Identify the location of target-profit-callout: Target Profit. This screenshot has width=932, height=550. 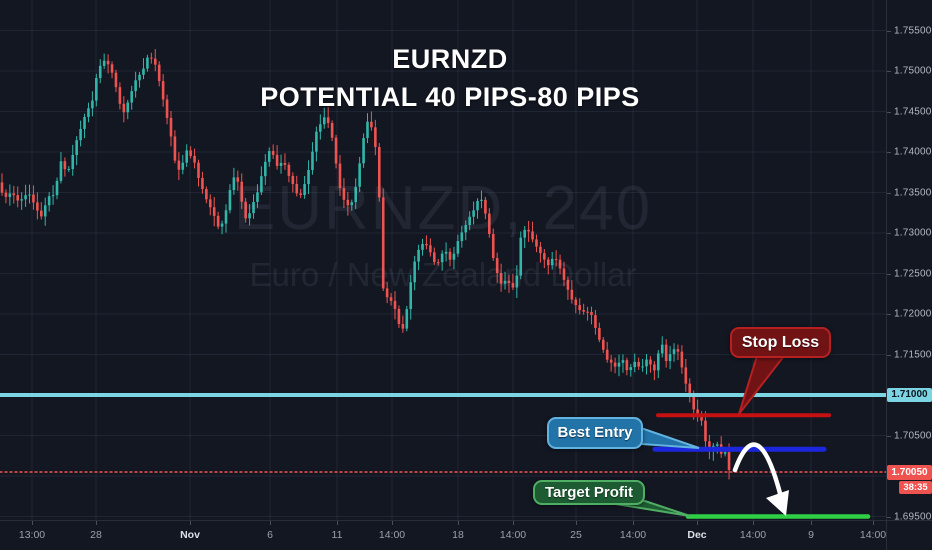
(589, 492).